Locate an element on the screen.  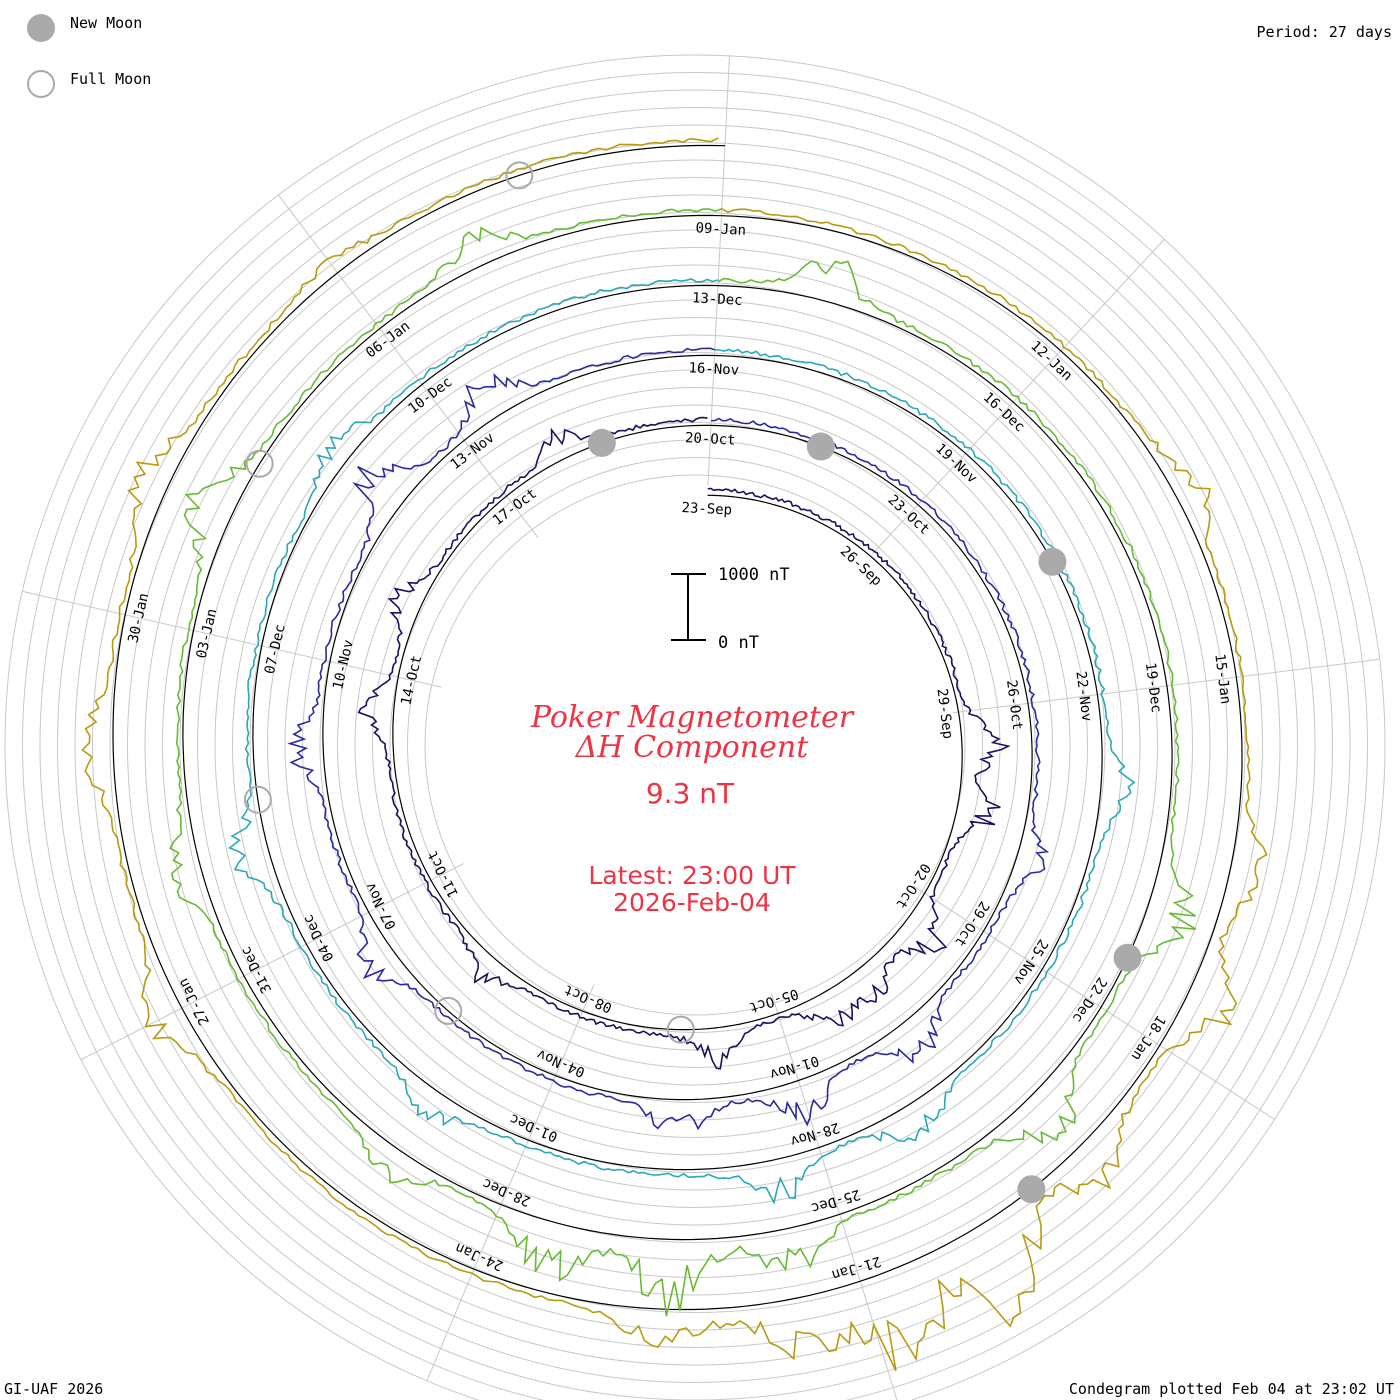
new-moon-legend-icon is located at coordinates (41, 28).